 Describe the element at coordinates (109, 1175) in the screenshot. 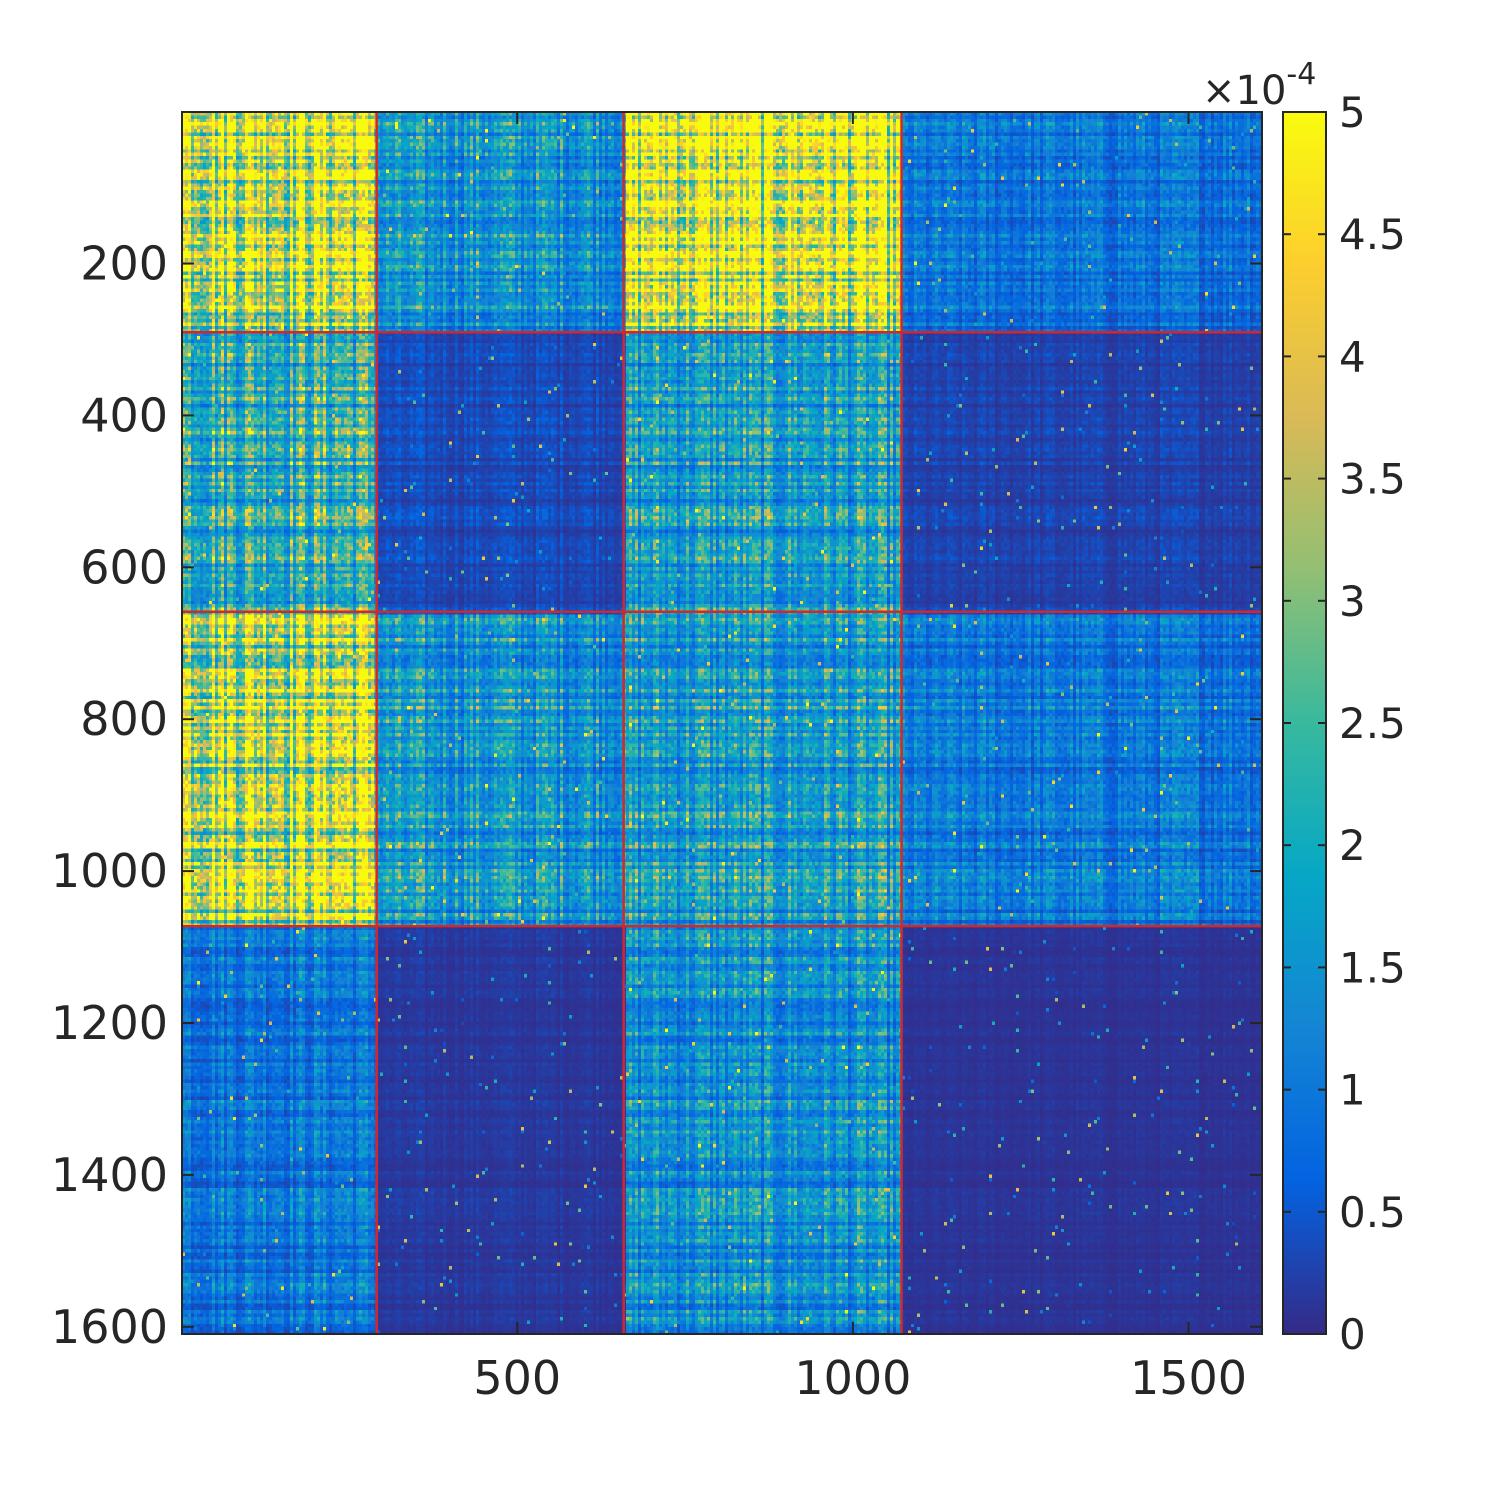

I see `y-tick-label: 1400` at that location.